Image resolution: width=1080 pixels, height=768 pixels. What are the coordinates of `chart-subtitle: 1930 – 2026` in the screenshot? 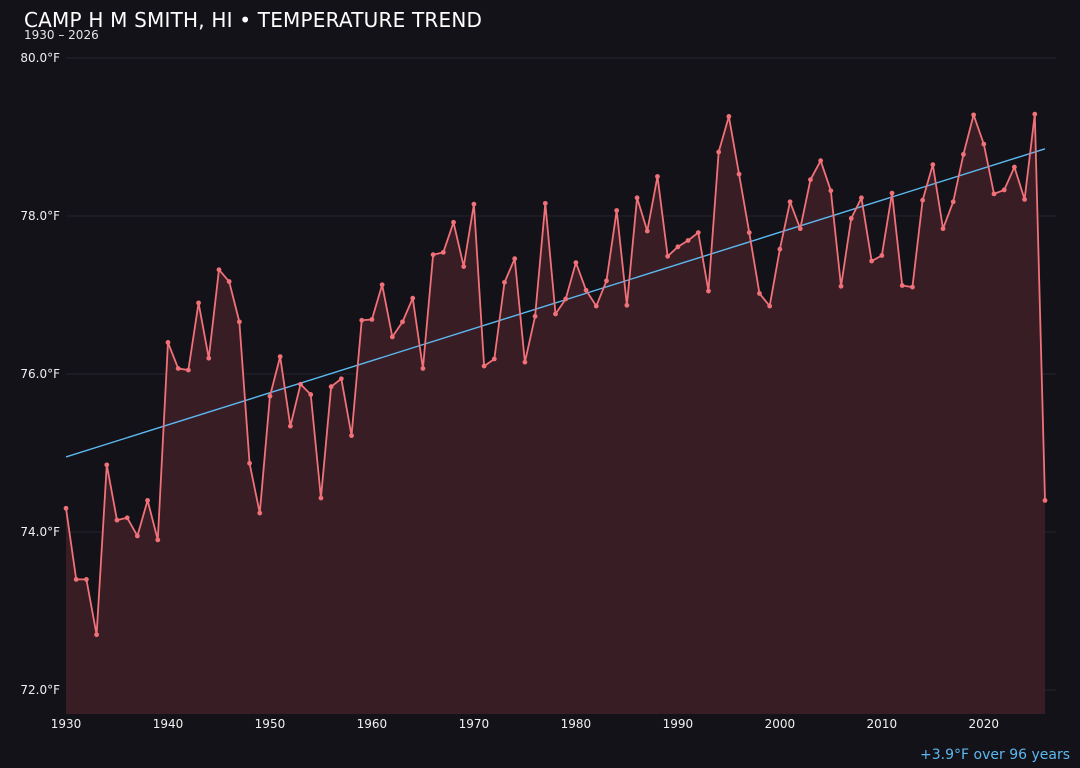 It's located at (61, 35).